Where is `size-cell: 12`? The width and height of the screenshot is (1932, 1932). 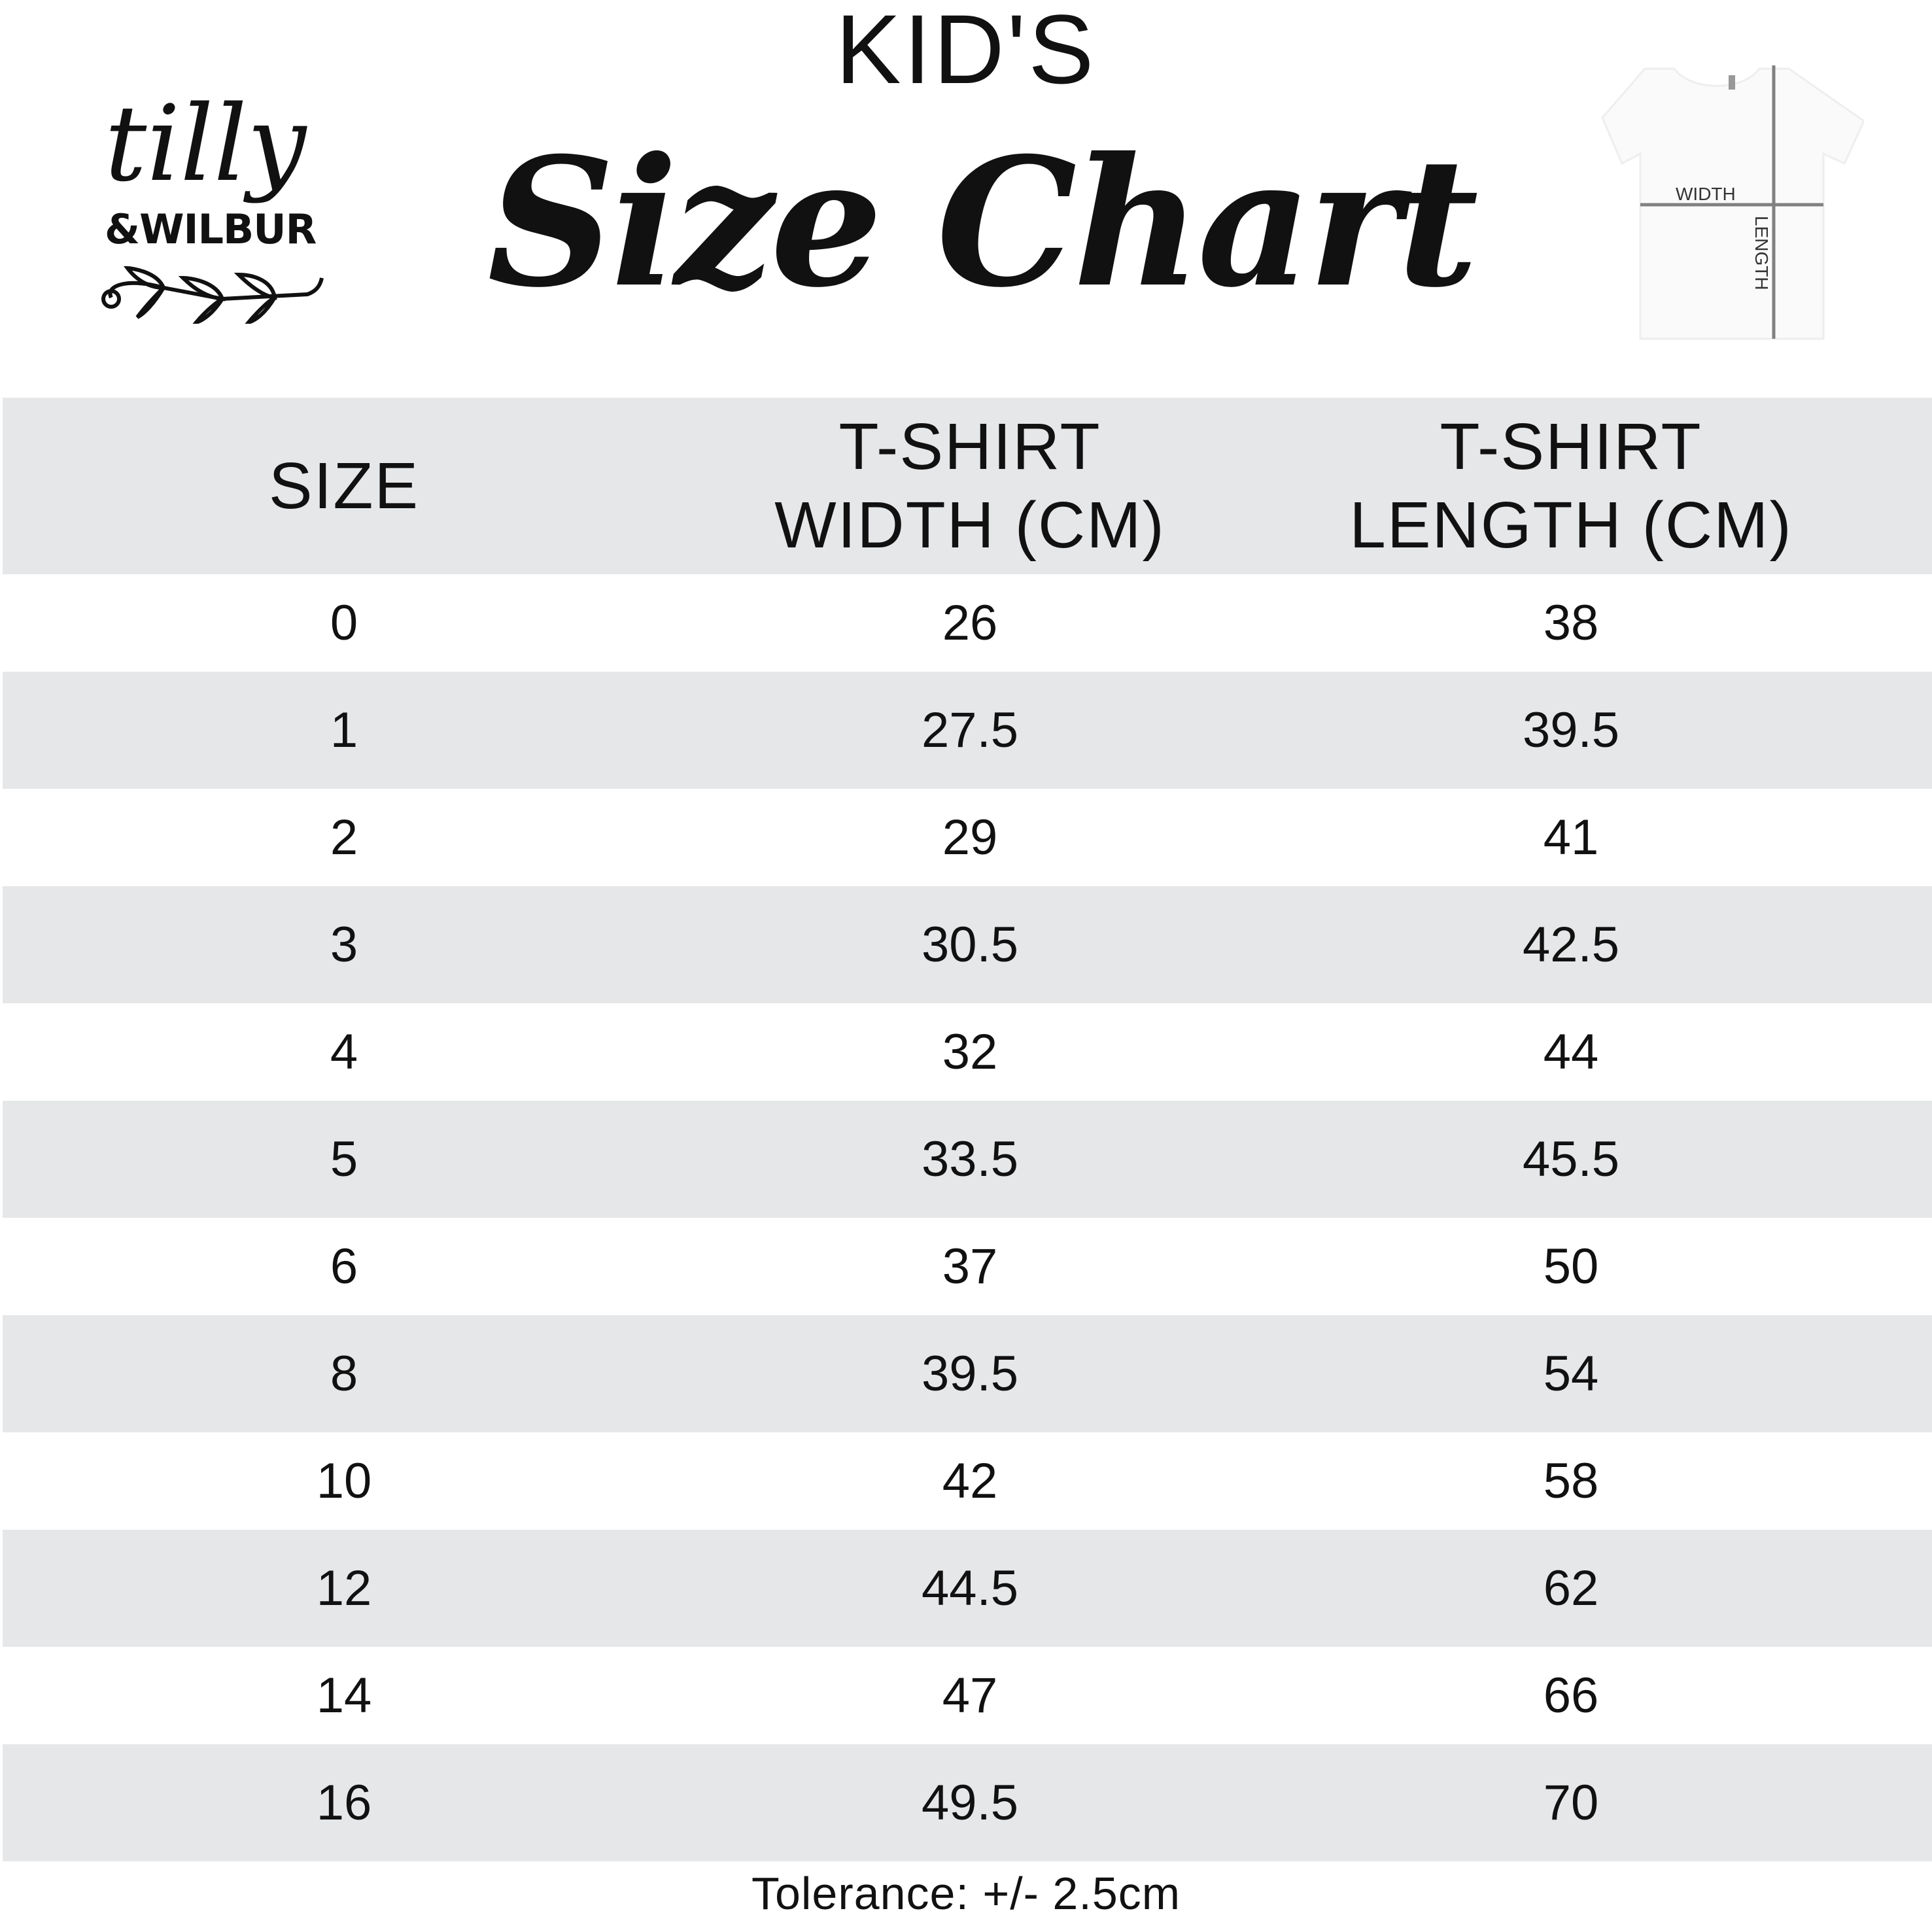 size-cell: 12 is located at coordinates (344, 1588).